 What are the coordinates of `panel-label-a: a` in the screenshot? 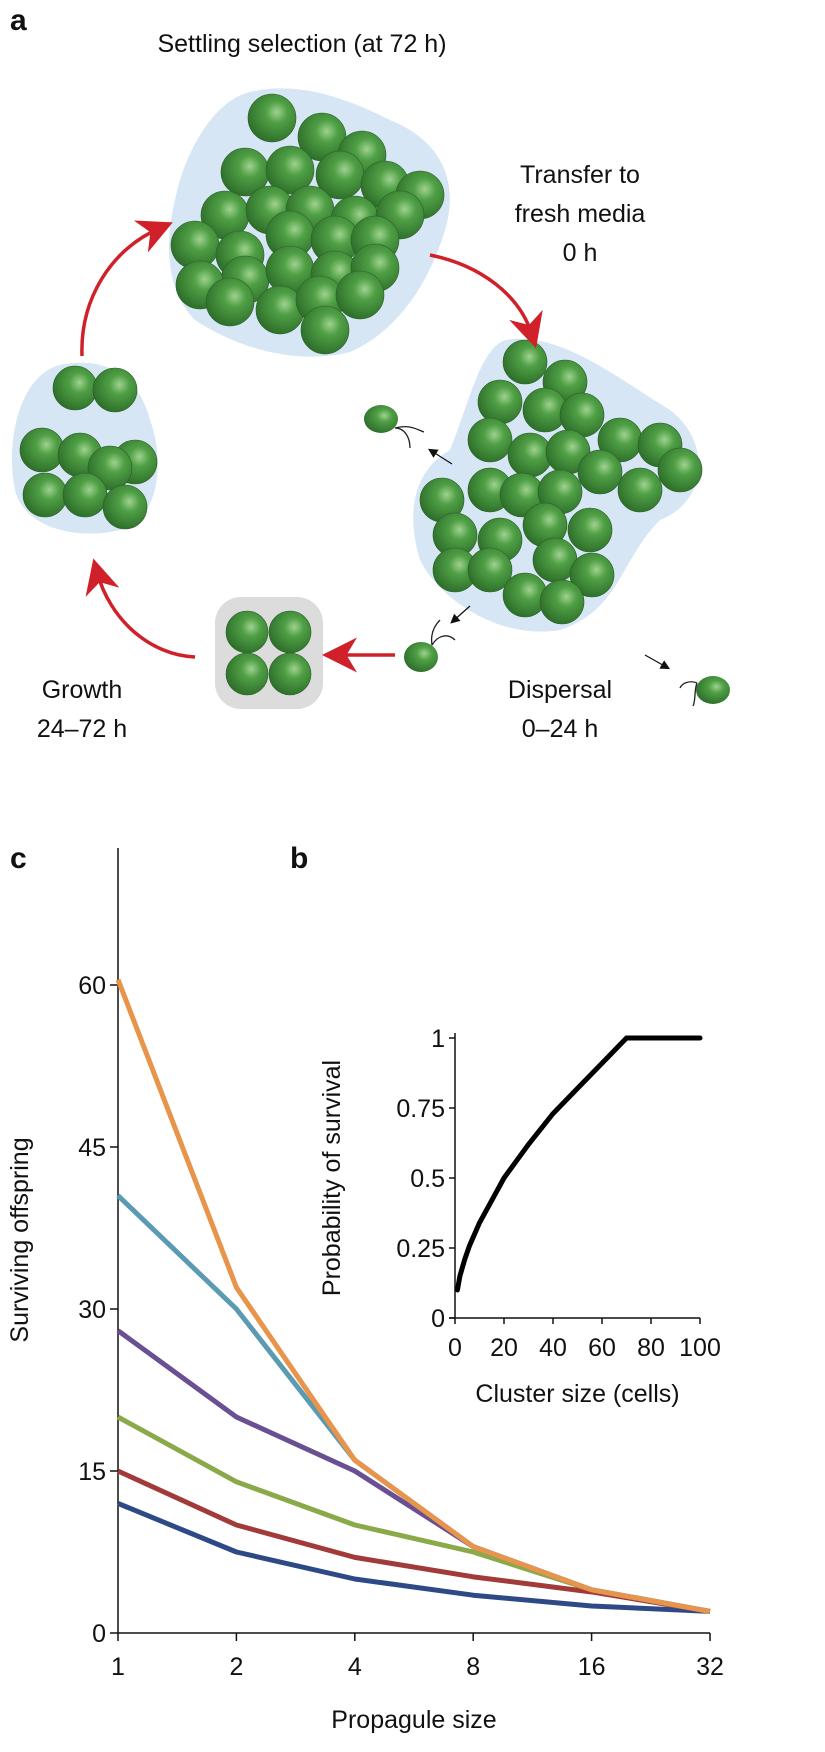 It's located at (18, 20).